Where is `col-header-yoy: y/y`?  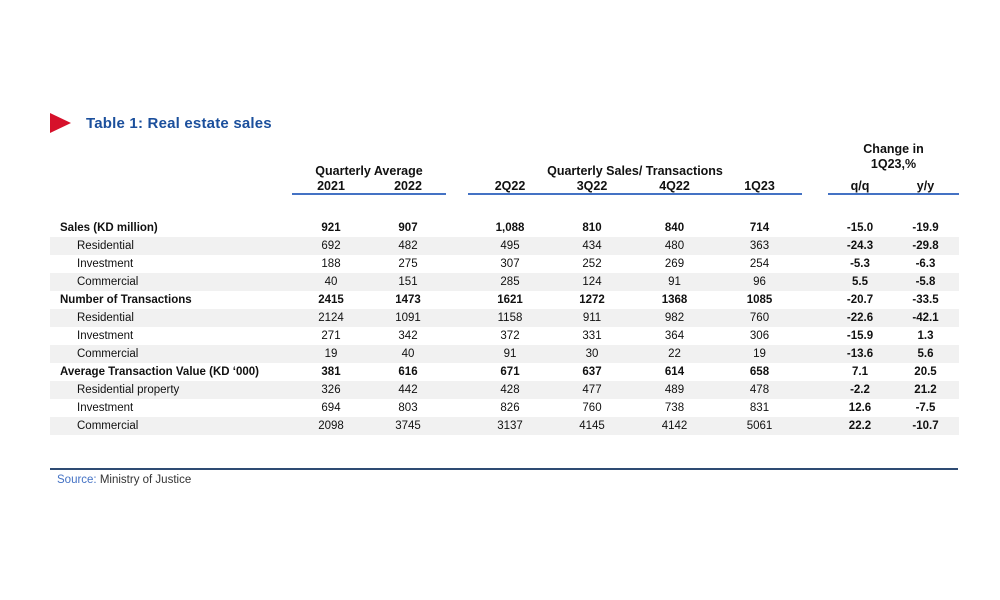 col-header-yoy: y/y is located at coordinates (925, 187).